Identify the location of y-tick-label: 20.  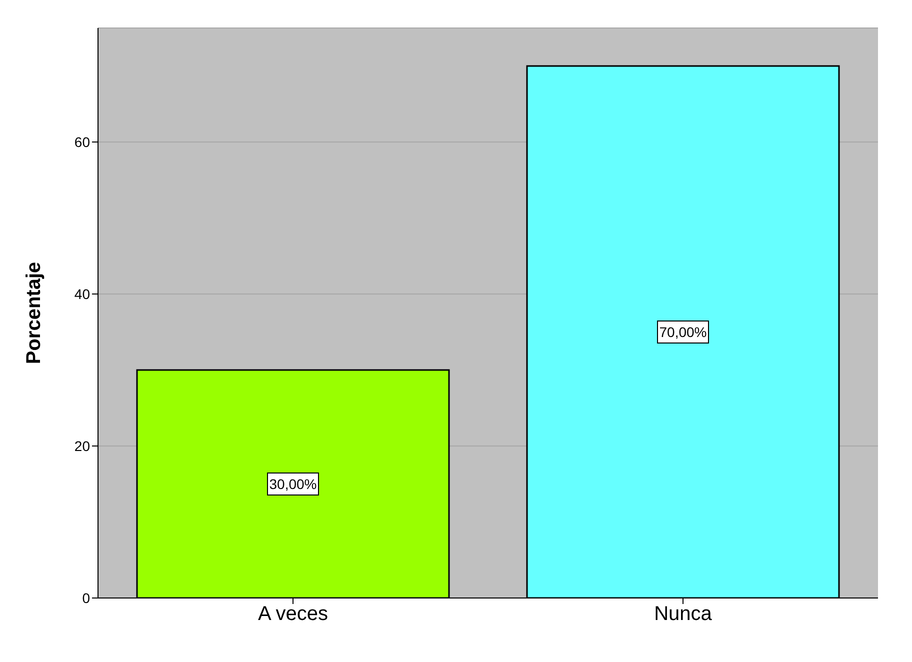
(82, 446).